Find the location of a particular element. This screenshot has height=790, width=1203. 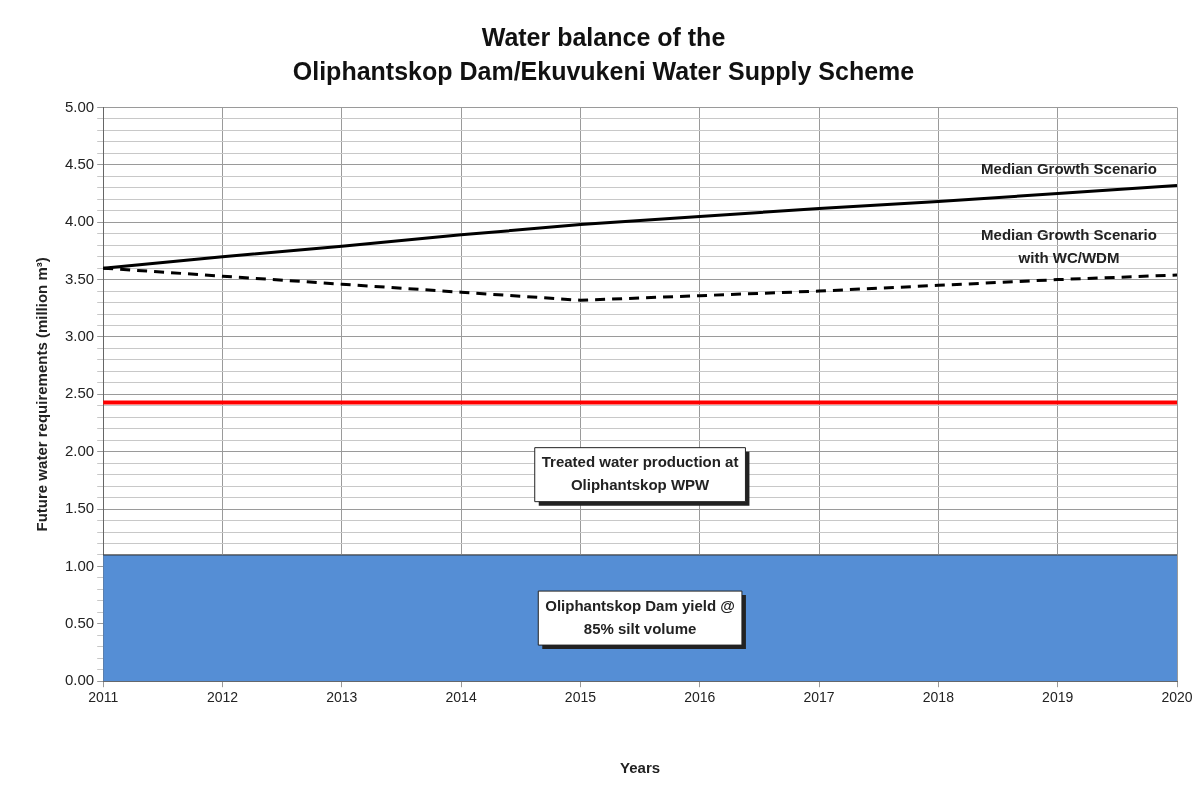

y-tick-label: 5.00 is located at coordinates (79, 106).